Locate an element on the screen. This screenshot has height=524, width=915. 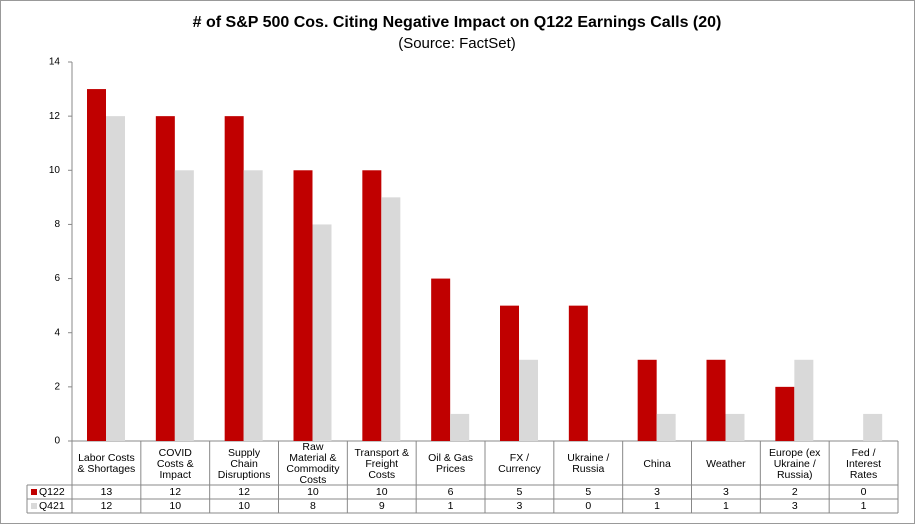
y-tick-label: 10 is located at coordinates (55, 170).